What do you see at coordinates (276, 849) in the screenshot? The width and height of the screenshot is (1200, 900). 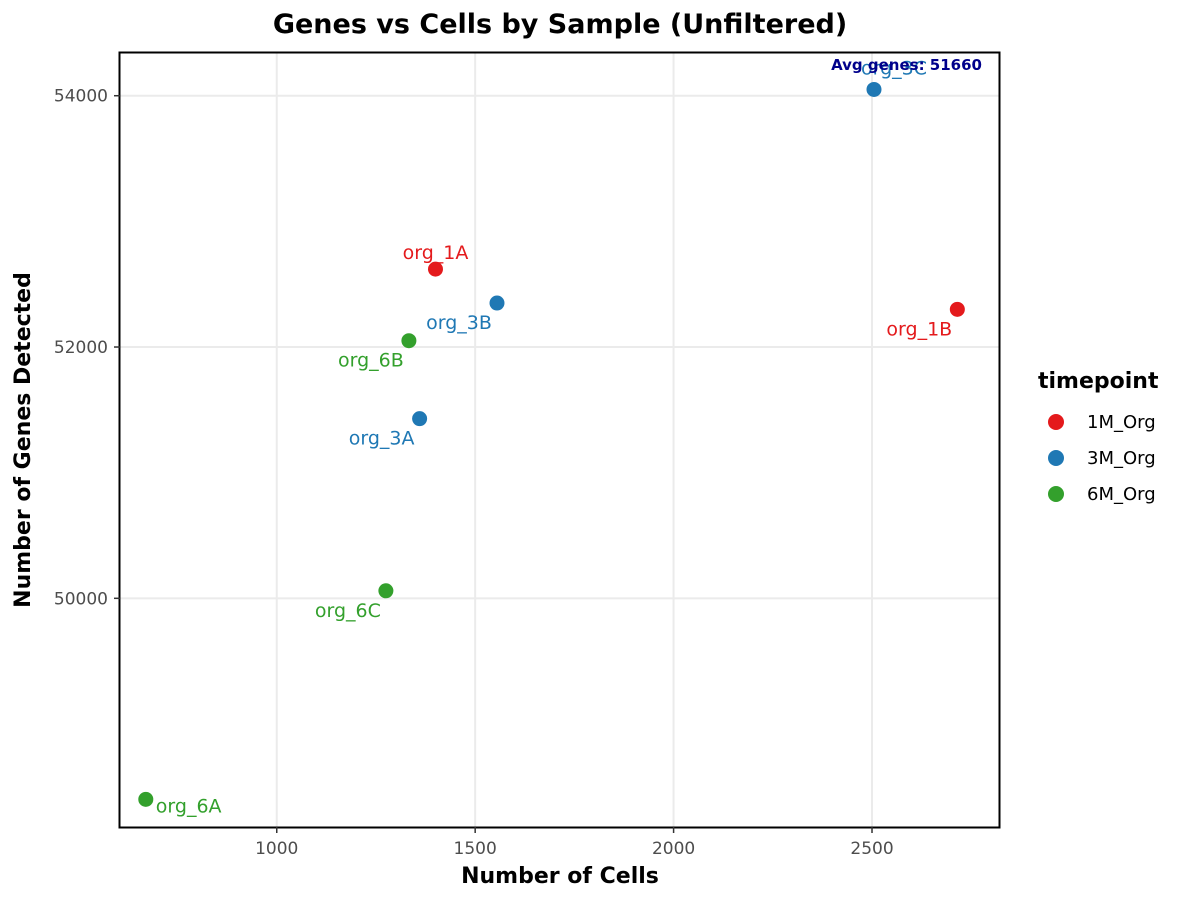 I see `x-tick-label: 1000` at bounding box center [276, 849].